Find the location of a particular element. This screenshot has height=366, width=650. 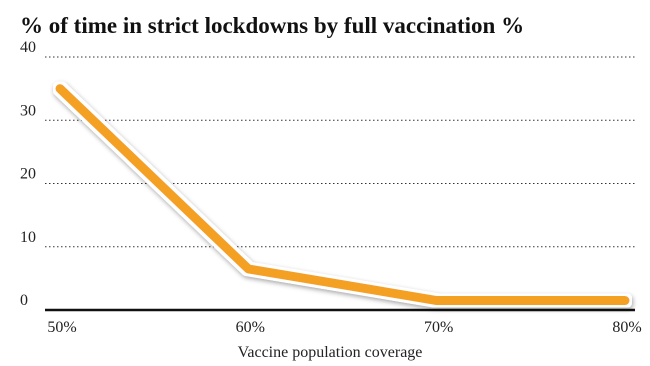

y-tick-label: 40 is located at coordinates (28, 47).